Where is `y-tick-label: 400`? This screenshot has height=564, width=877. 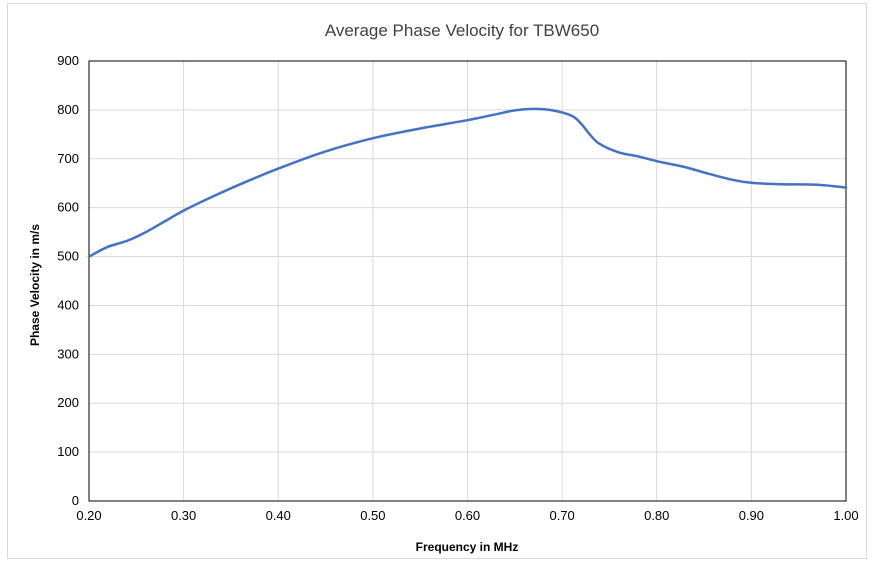 y-tick-label: 400 is located at coordinates (68, 304).